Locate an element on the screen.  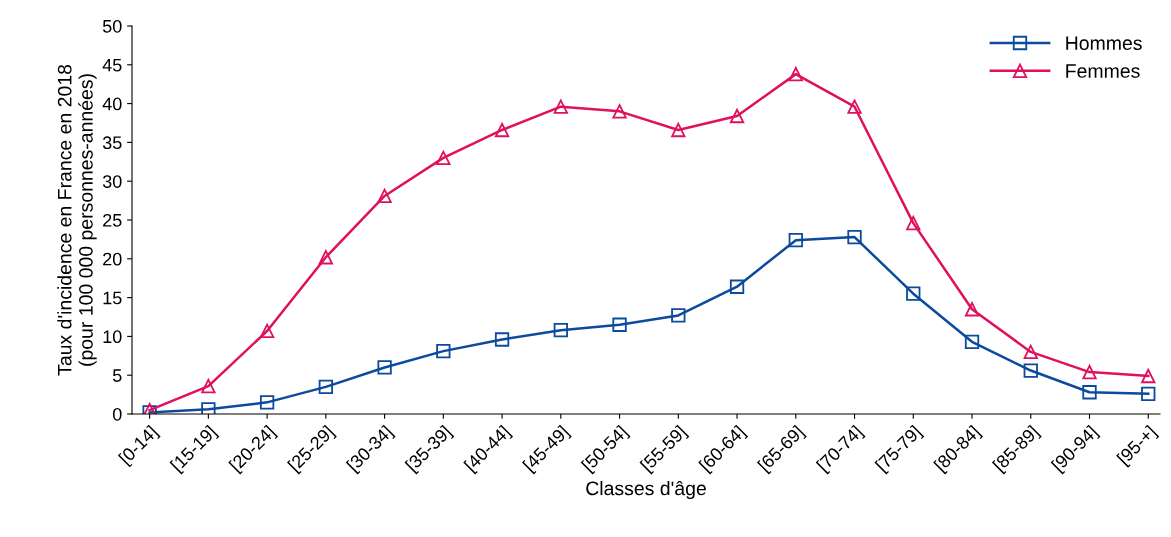
y-tick-label: 45 is located at coordinates (112, 65).